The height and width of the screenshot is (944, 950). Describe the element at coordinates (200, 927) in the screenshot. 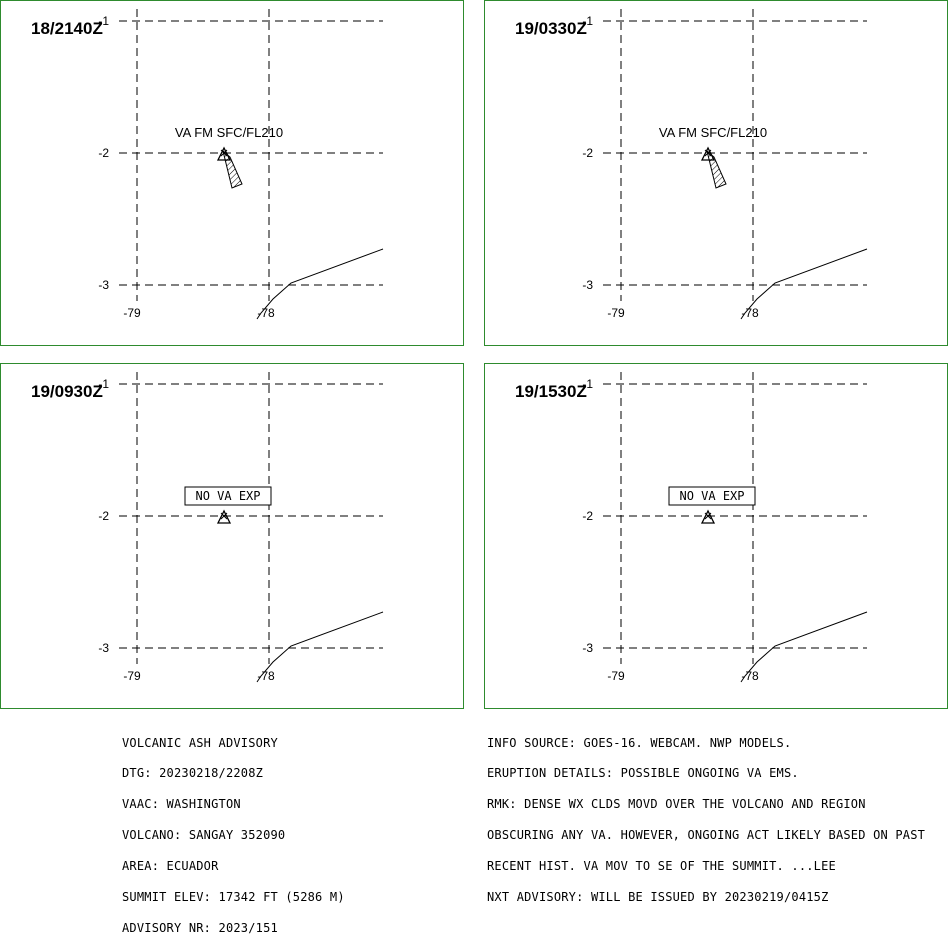

I see `advisory-line: ADVISORY NR: 2023/151` at that location.